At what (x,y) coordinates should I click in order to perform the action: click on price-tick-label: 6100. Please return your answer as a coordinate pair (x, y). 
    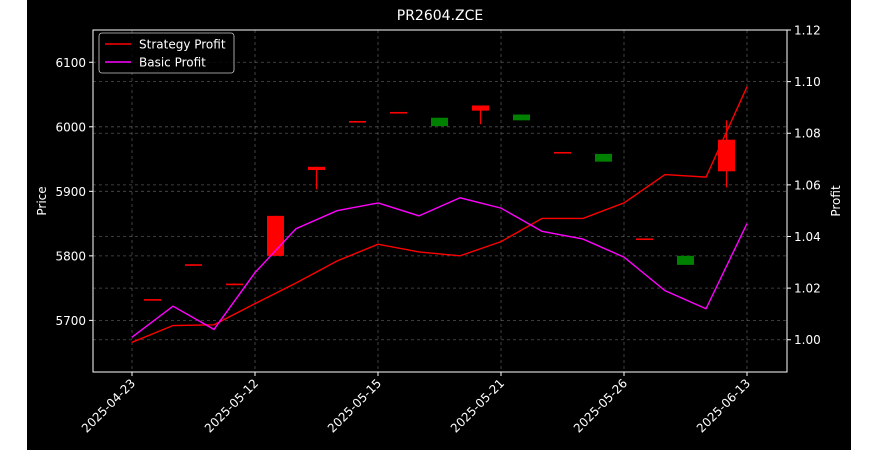
    Looking at the image, I should click on (70, 63).